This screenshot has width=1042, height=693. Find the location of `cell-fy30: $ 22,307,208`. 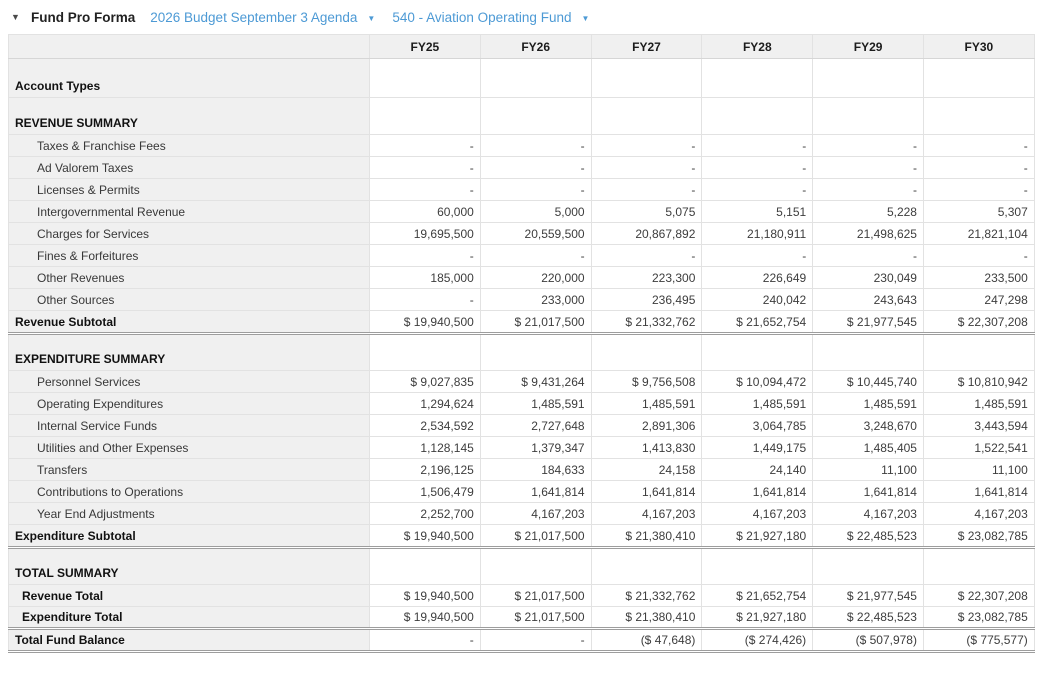

cell-fy30: $ 22,307,208 is located at coordinates (978, 595).